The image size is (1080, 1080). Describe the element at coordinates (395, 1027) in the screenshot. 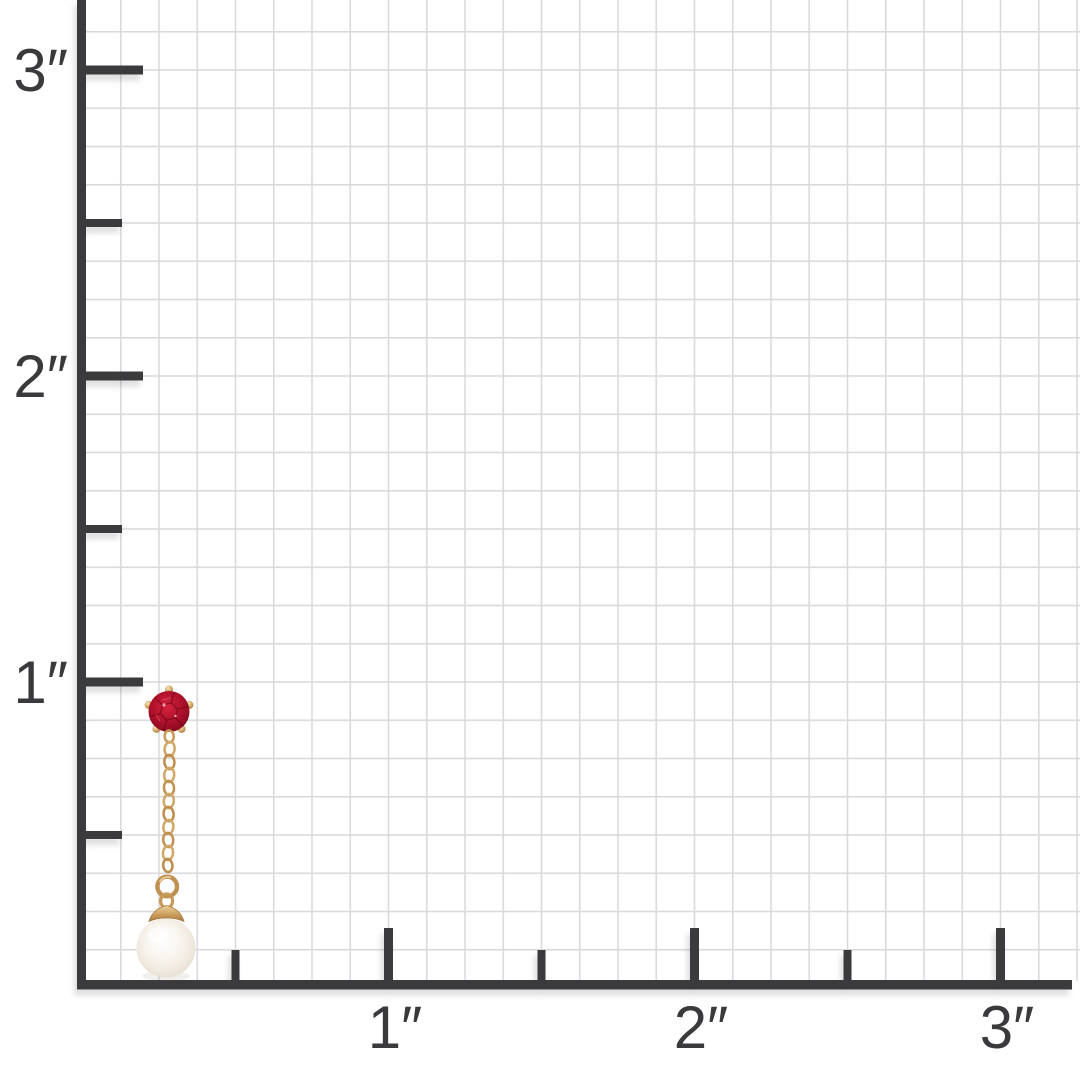

I see `x-tick-label-1: 1″` at that location.